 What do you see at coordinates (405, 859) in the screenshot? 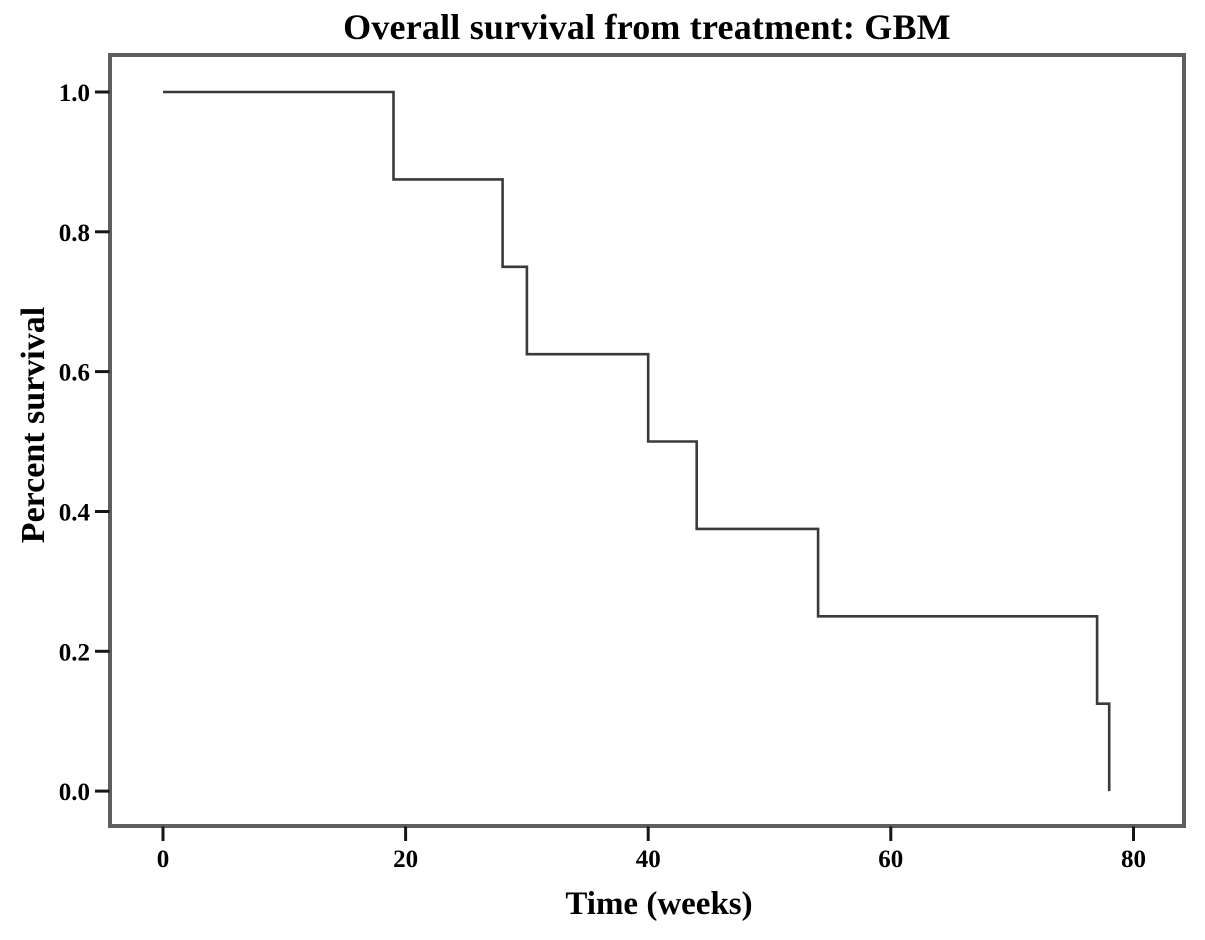
I see `x-tick-label: 20` at bounding box center [405, 859].